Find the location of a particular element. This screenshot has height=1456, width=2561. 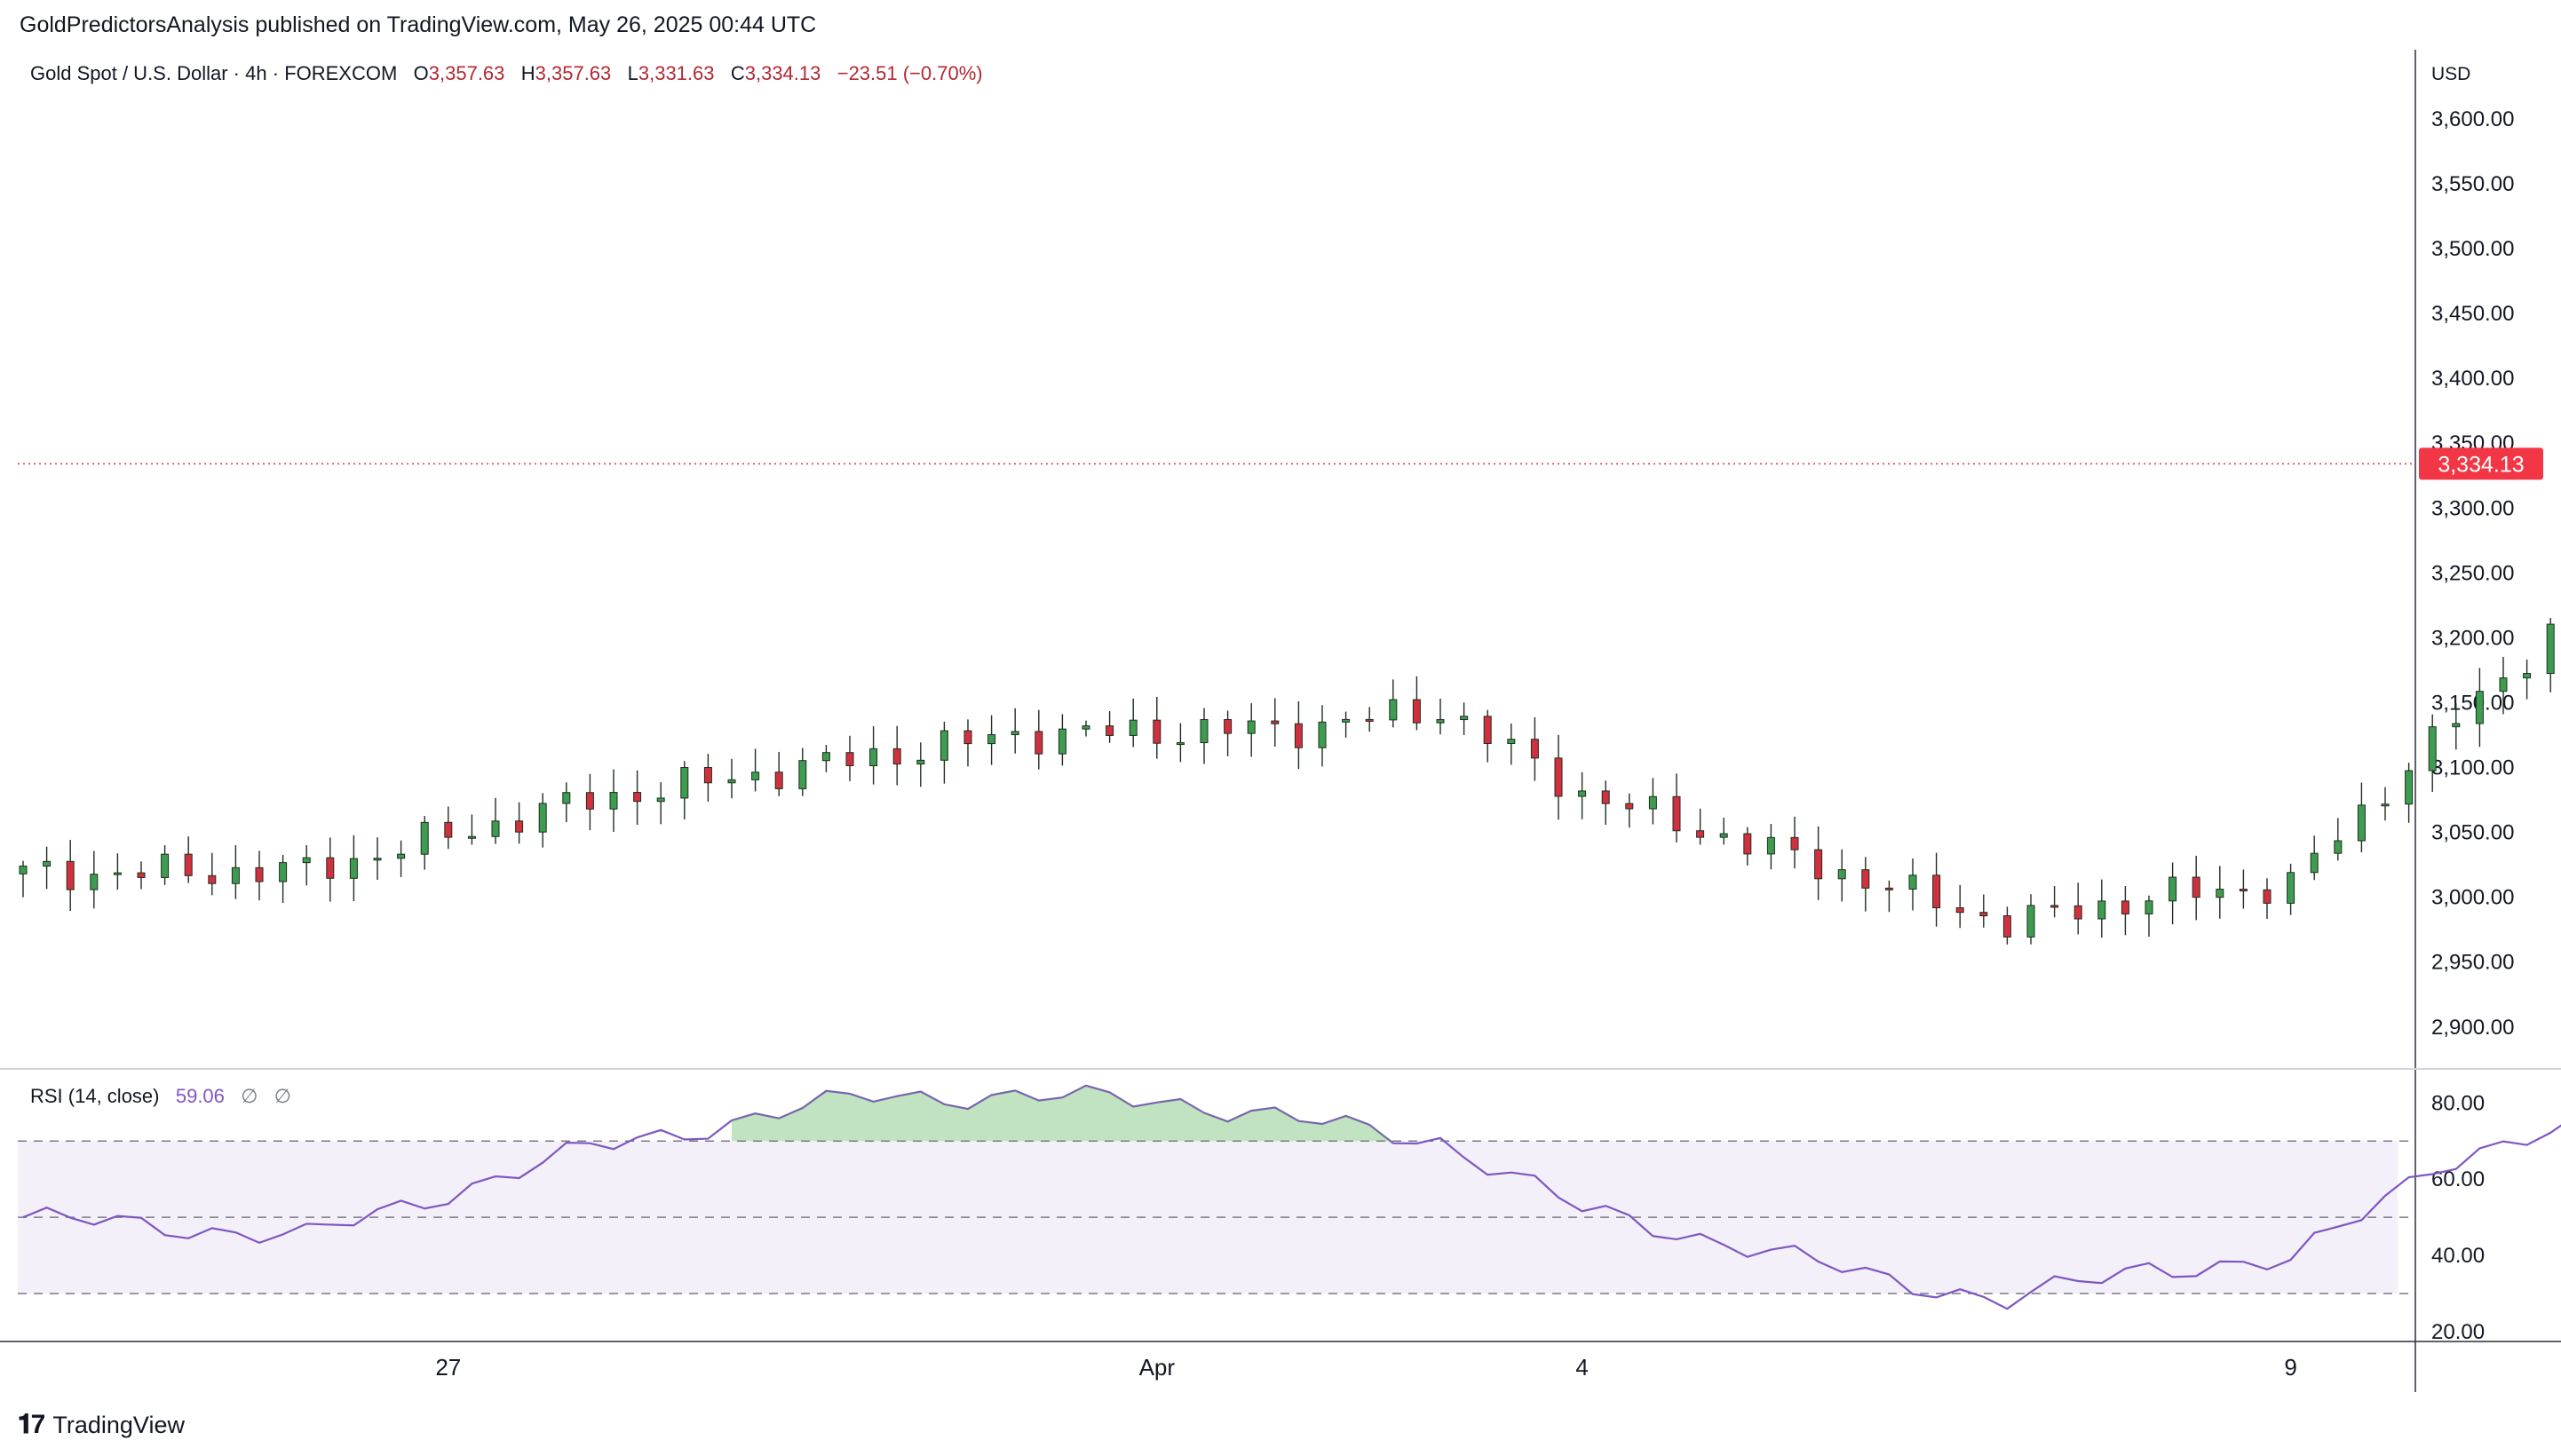

price-tick-label: 3,050.00 is located at coordinates (2472, 833).